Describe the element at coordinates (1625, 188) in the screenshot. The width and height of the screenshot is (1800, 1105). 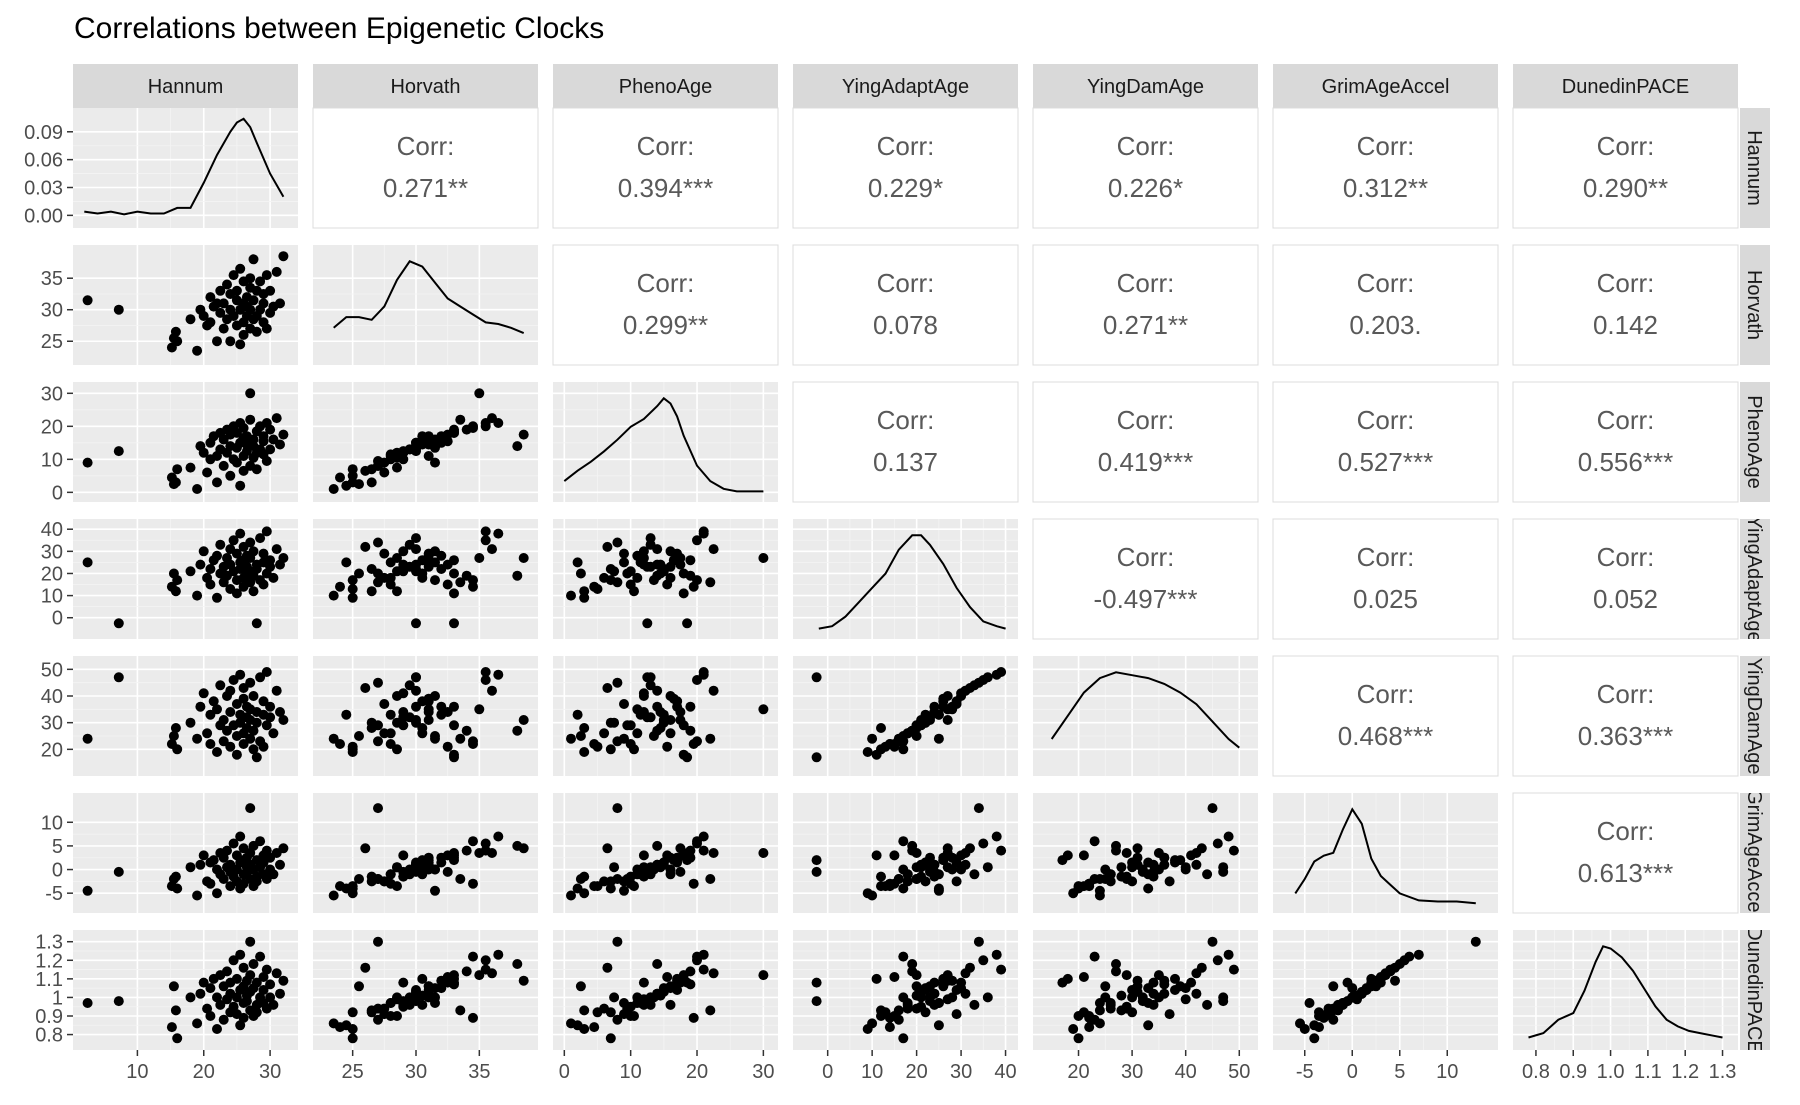
I see `correlation-value: 0.290**` at that location.